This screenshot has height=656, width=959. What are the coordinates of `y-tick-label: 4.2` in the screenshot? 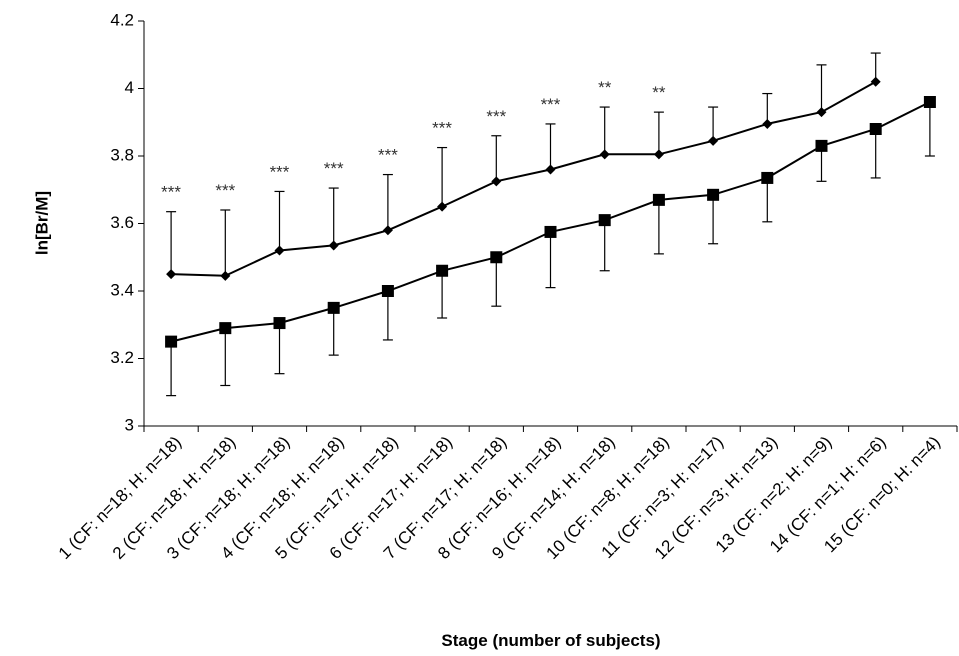 It's located at (122, 19).